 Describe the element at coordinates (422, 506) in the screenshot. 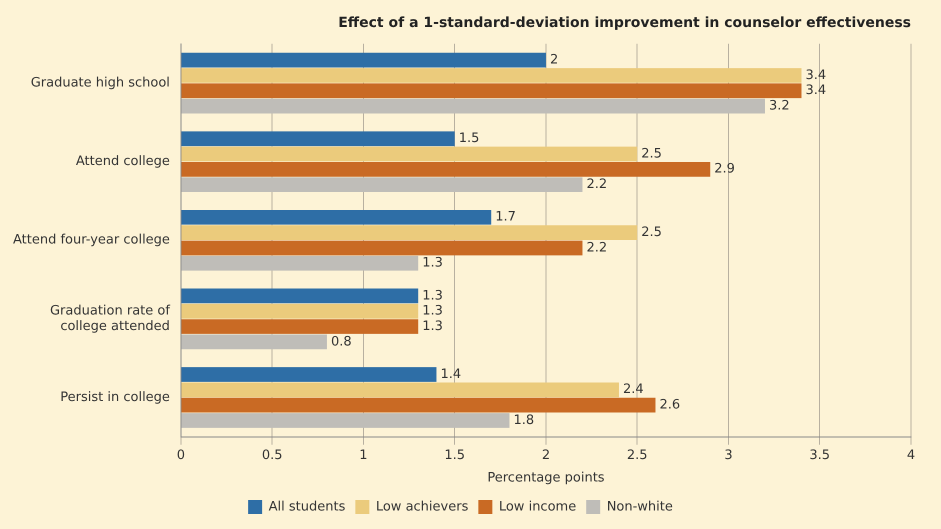

I see `legend-label: Low achievers` at that location.